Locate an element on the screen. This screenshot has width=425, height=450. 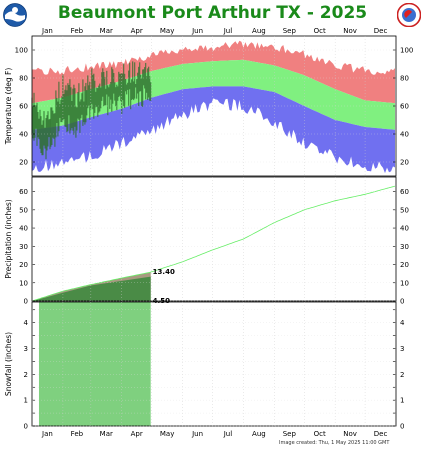
y-axis-label: Precipitation (inches) is located at coordinates (8, 238).